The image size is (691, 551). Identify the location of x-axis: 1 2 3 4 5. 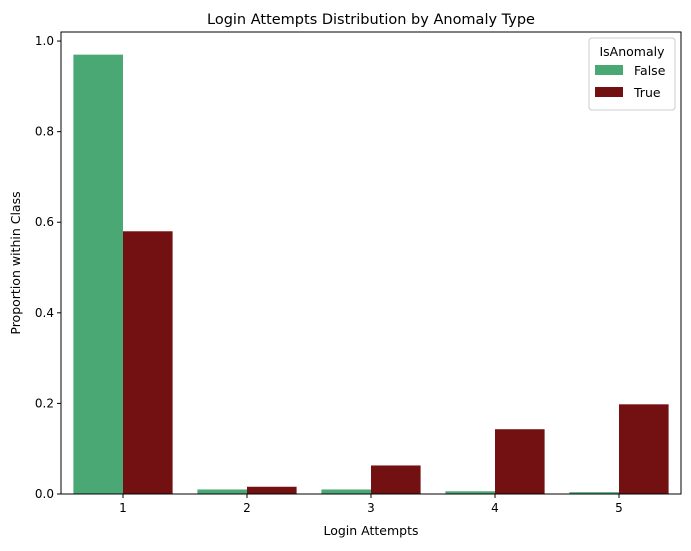
(371, 504).